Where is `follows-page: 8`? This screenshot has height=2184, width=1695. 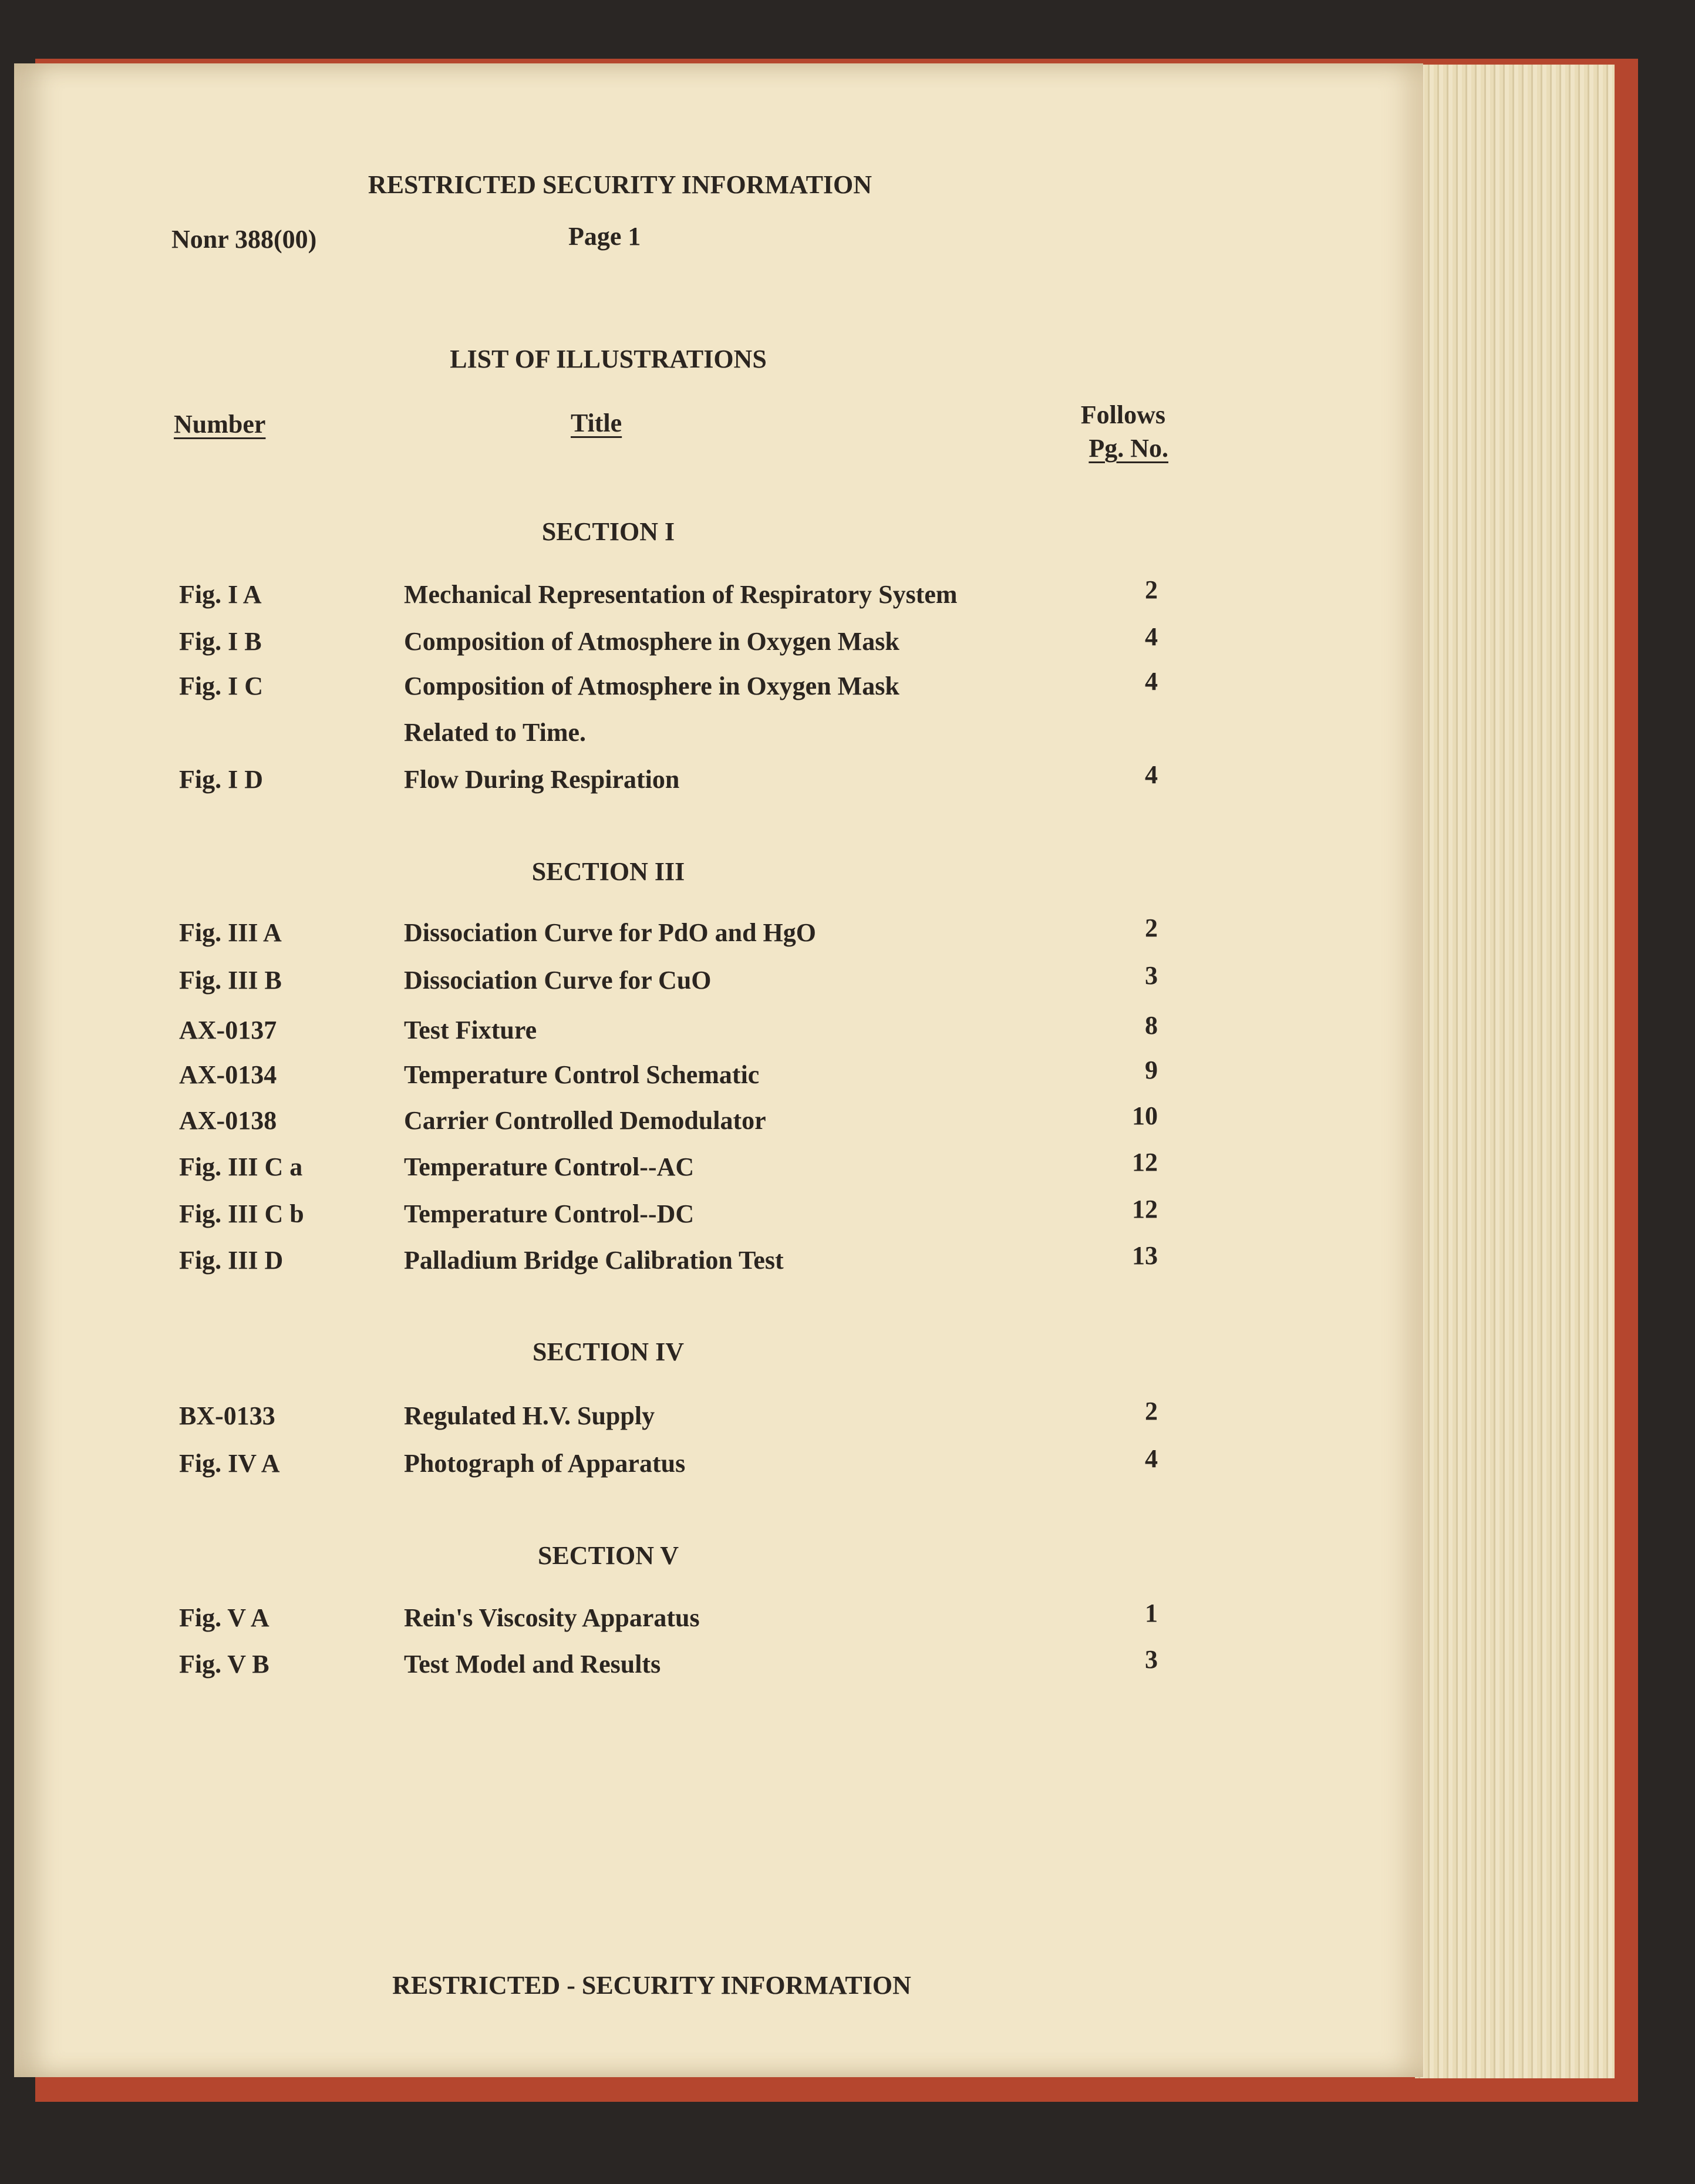
follows-page: 8 is located at coordinates (1151, 1025).